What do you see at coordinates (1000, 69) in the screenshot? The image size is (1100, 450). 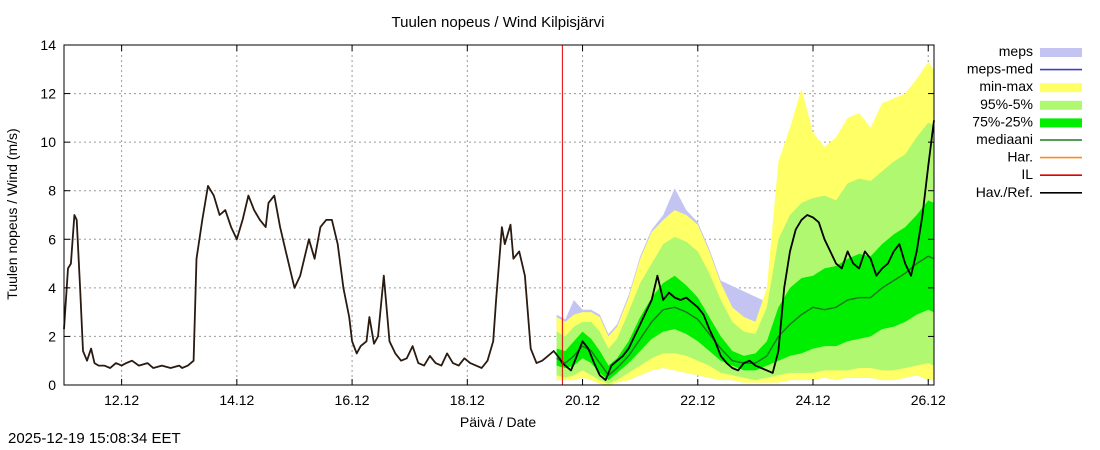 I see `legend-label: meps-med` at bounding box center [1000, 69].